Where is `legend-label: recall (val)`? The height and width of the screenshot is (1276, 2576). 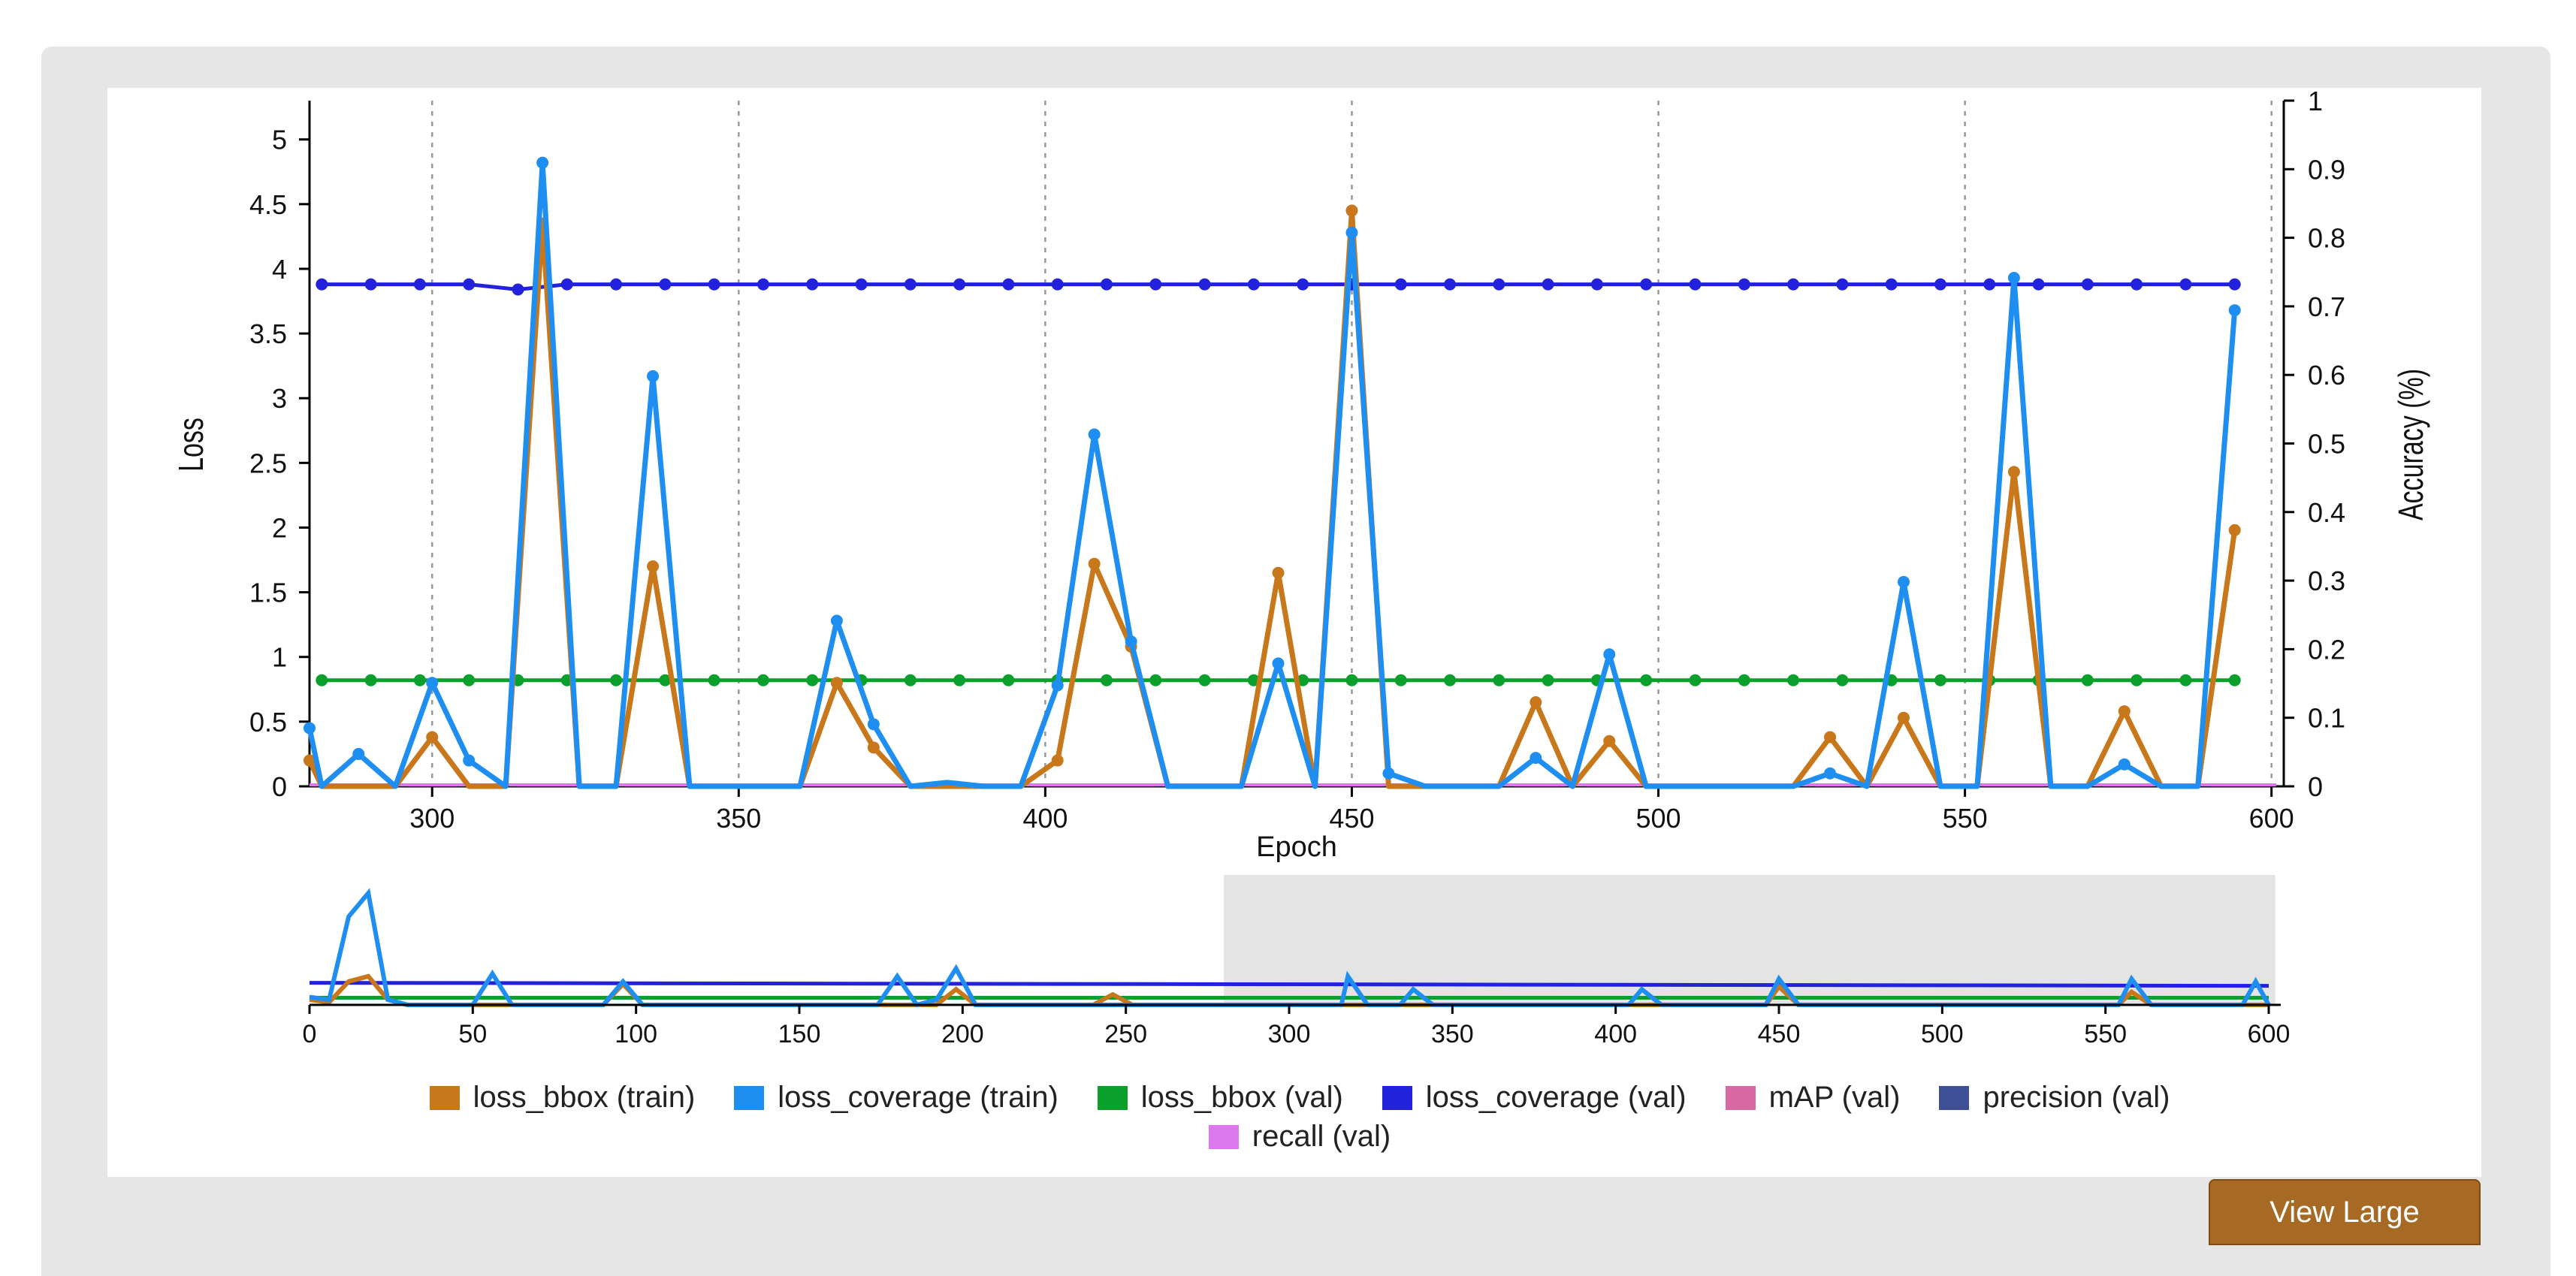
legend-label: recall (val) is located at coordinates (1321, 1136).